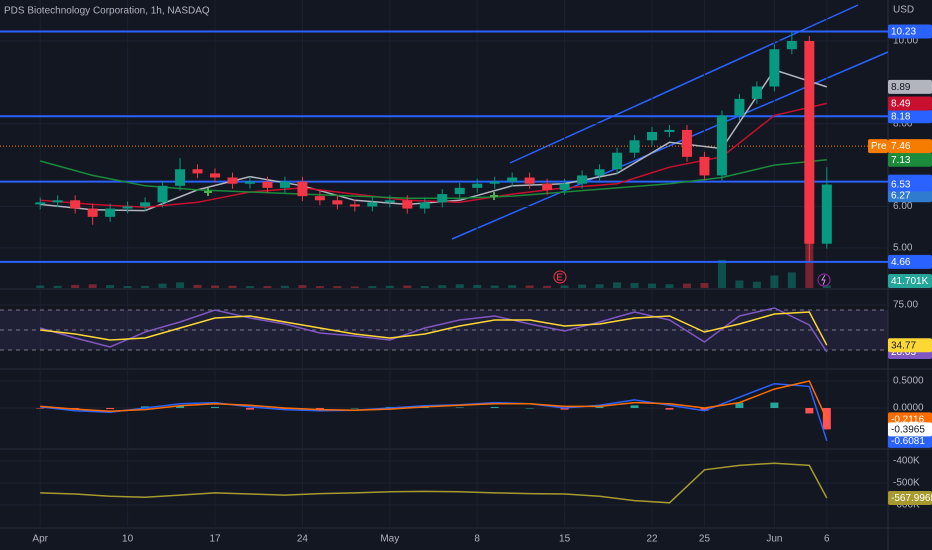 This screenshot has width=932, height=550. What do you see at coordinates (128, 539) in the screenshot?
I see `x-tick-label: 10` at bounding box center [128, 539].